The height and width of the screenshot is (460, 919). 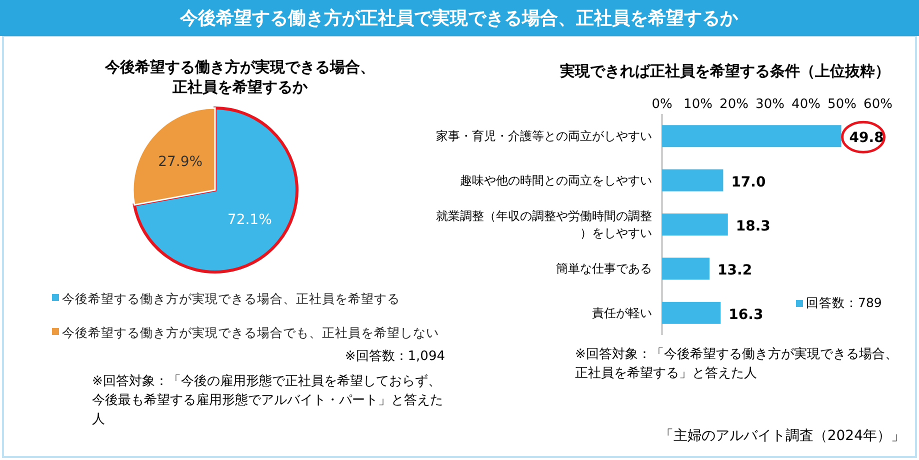 I want to click on x-tick-label: 30%, so click(x=770, y=104).